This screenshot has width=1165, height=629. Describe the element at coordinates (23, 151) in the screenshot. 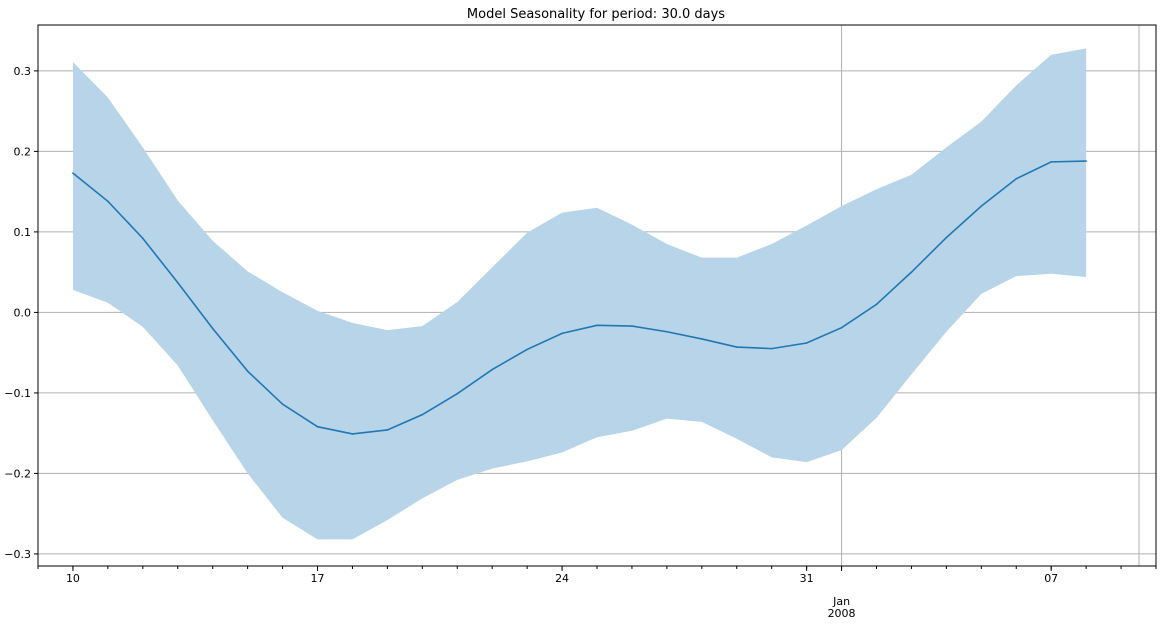

I see `y-tick-label: 0.2` at that location.